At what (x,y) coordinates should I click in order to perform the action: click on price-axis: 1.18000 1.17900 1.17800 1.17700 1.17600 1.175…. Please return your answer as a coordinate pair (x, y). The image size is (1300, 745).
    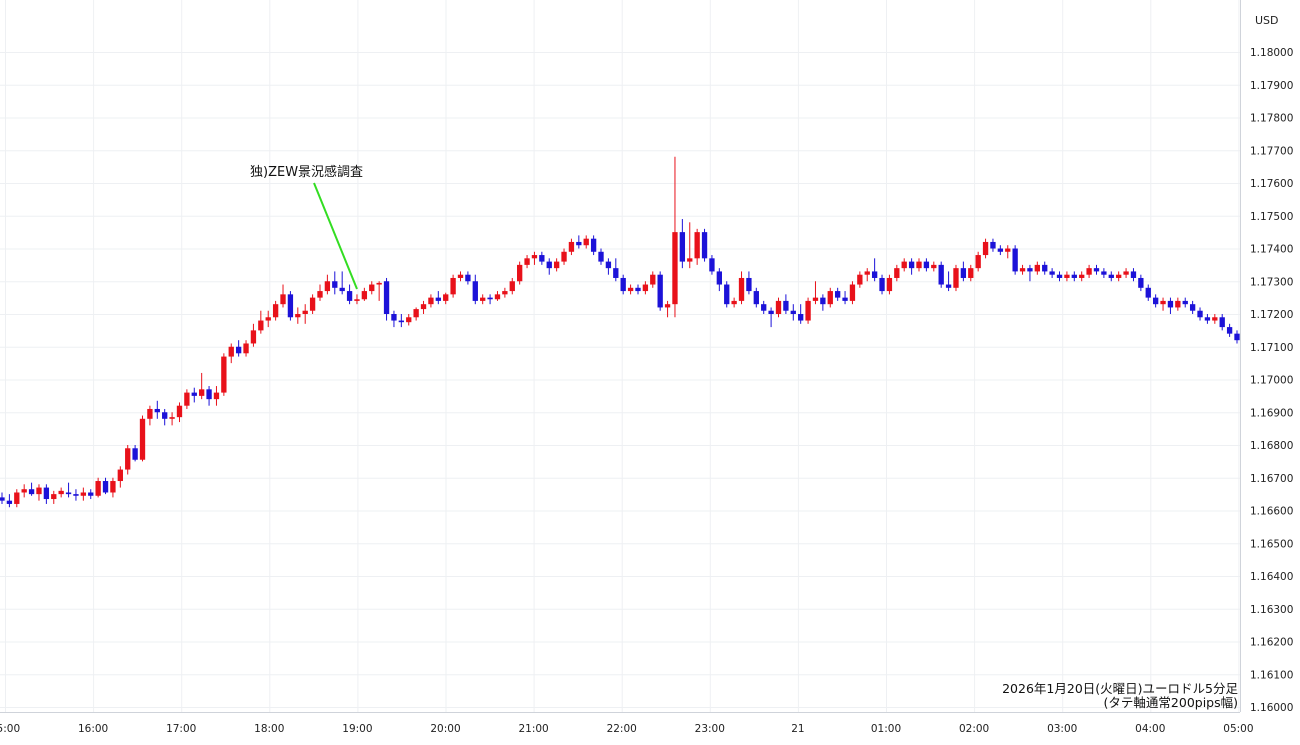
    Looking at the image, I should click on (1271, 380).